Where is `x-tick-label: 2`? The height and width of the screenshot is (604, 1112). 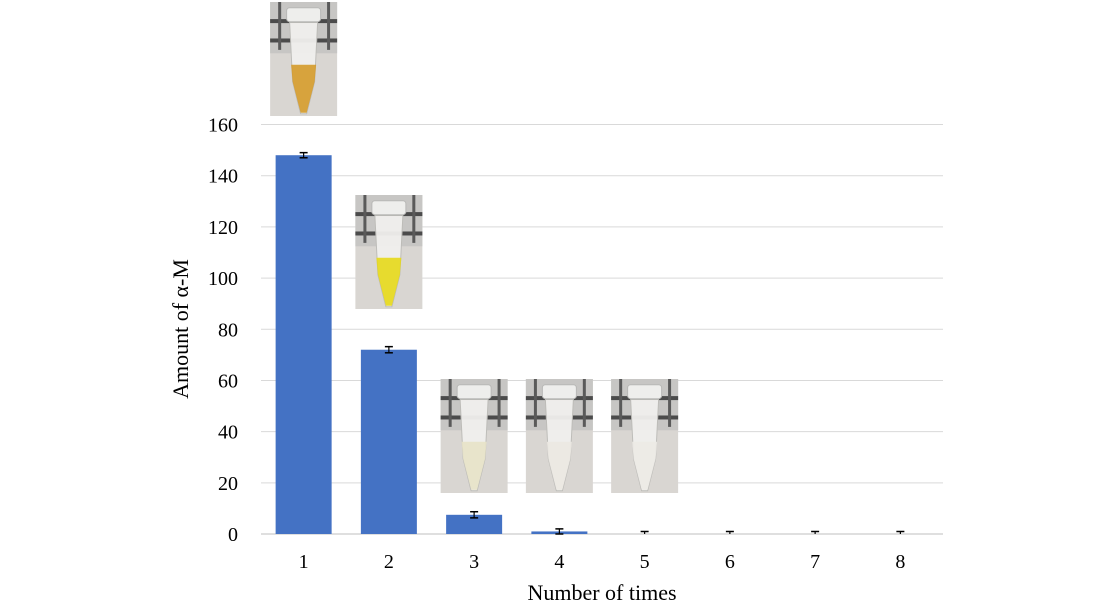 x-tick-label: 2 is located at coordinates (389, 562).